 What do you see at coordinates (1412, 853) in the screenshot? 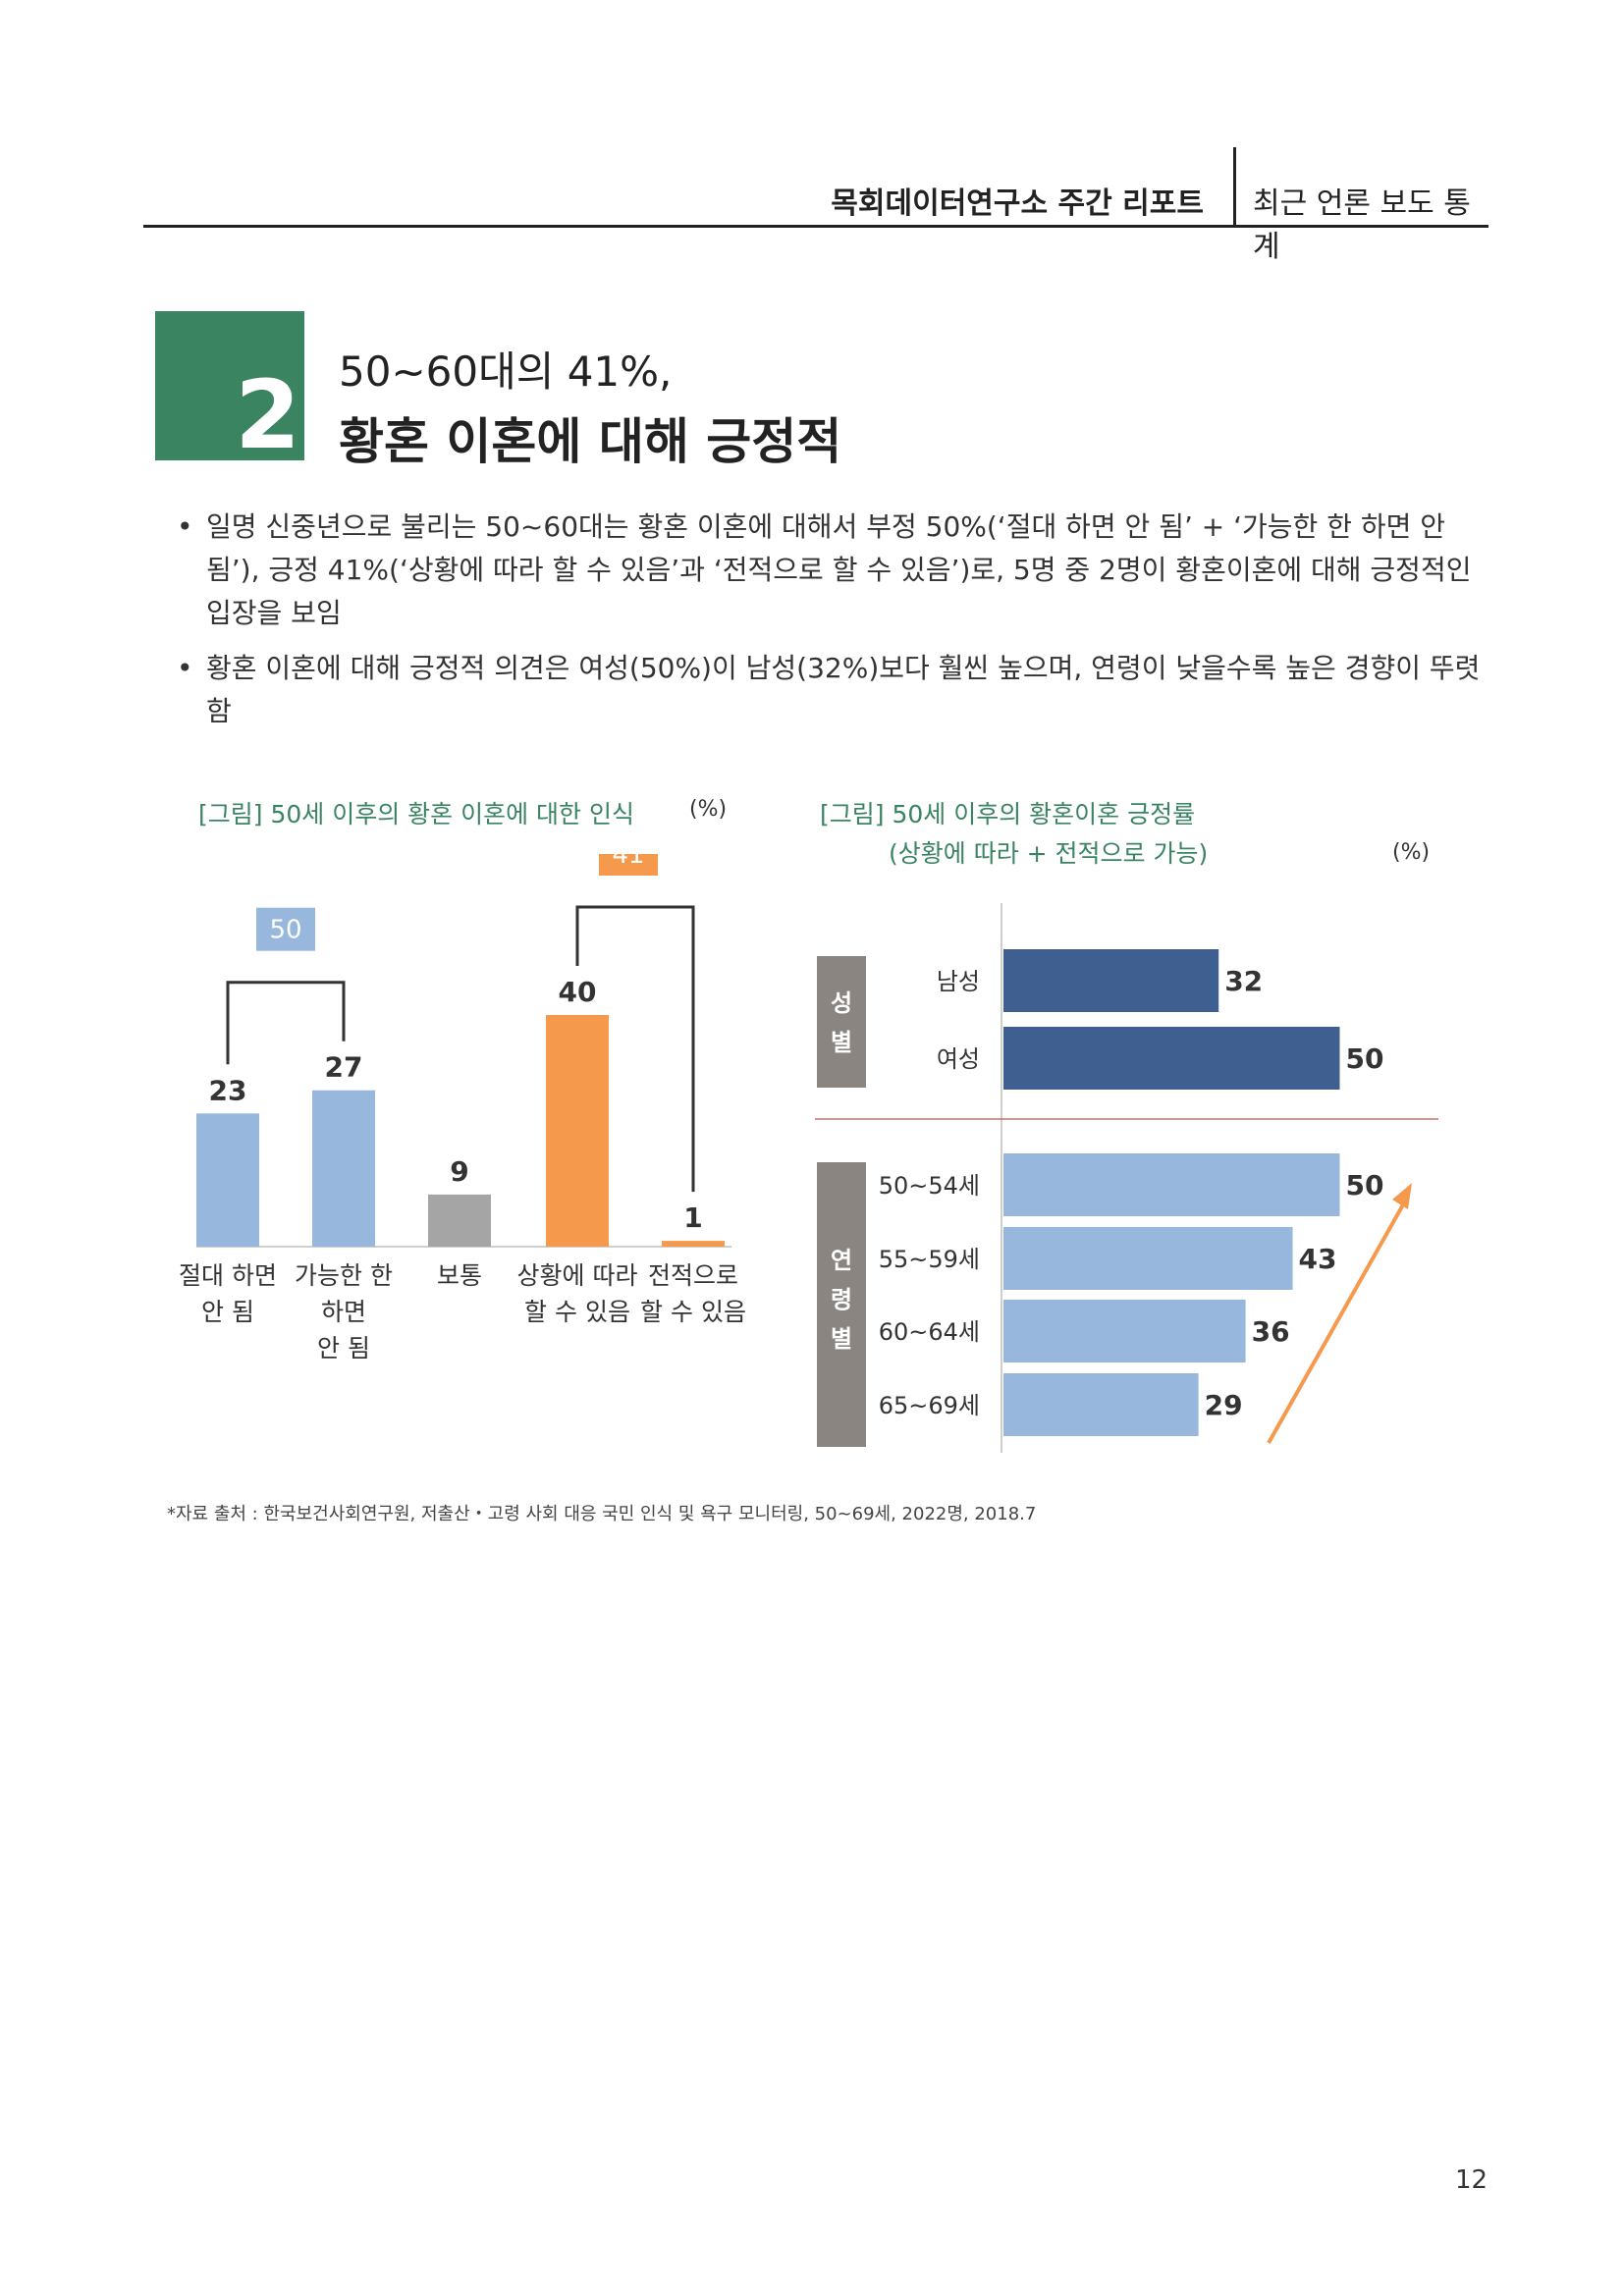
I see `chart2-unit: (%)` at bounding box center [1412, 853].